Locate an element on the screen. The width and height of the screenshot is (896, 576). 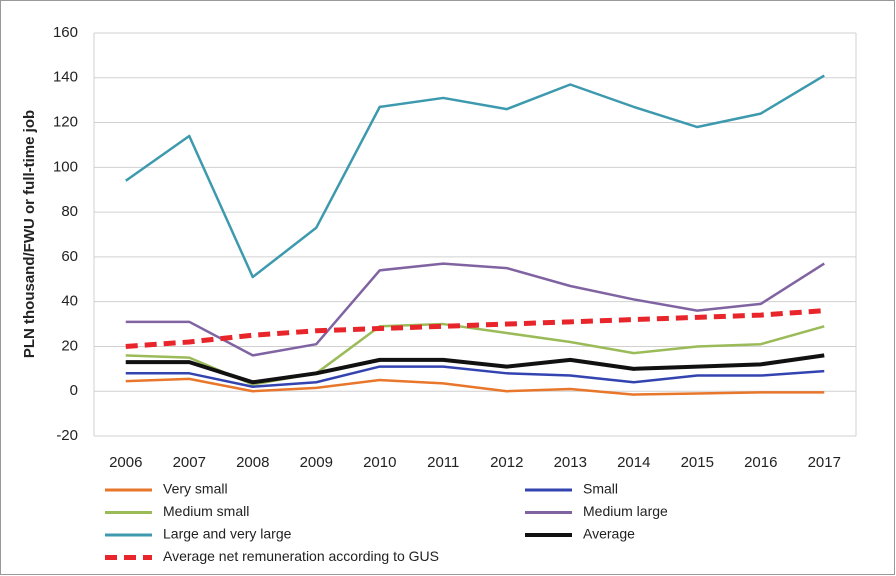
x-tick-label: 2015 is located at coordinates (697, 462).